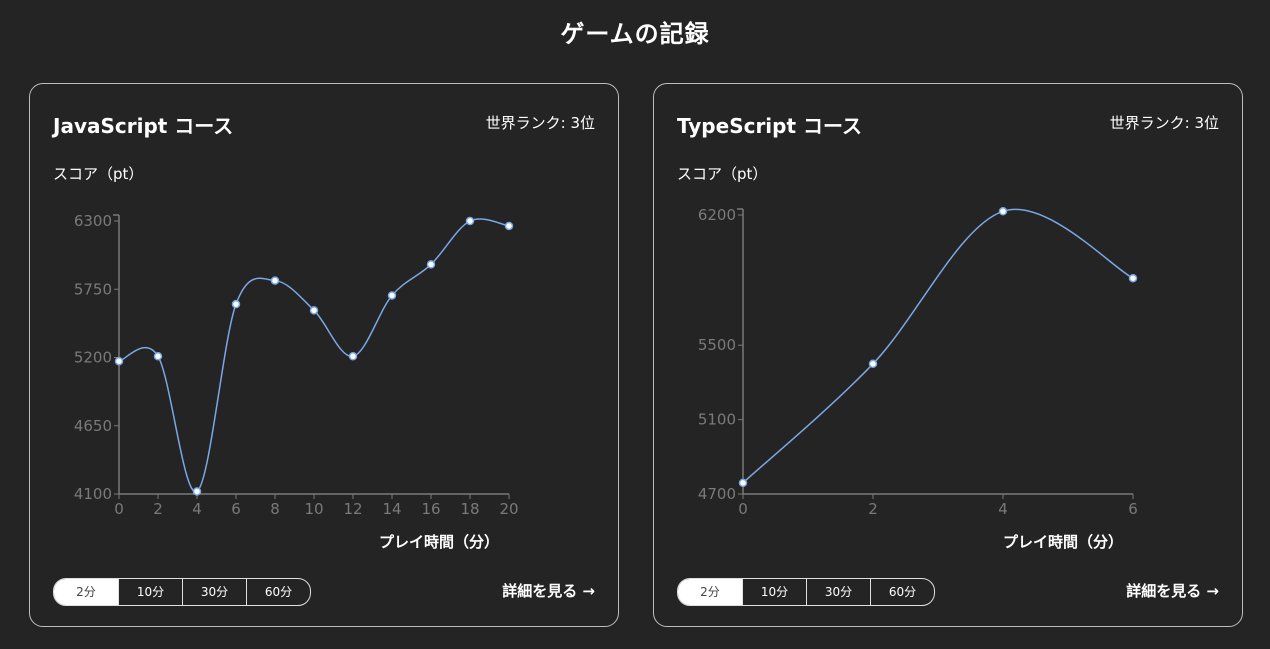 This screenshot has height=649, width=1270. Describe the element at coordinates (391, 509) in the screenshot. I see `x-tick-label: 14` at that location.